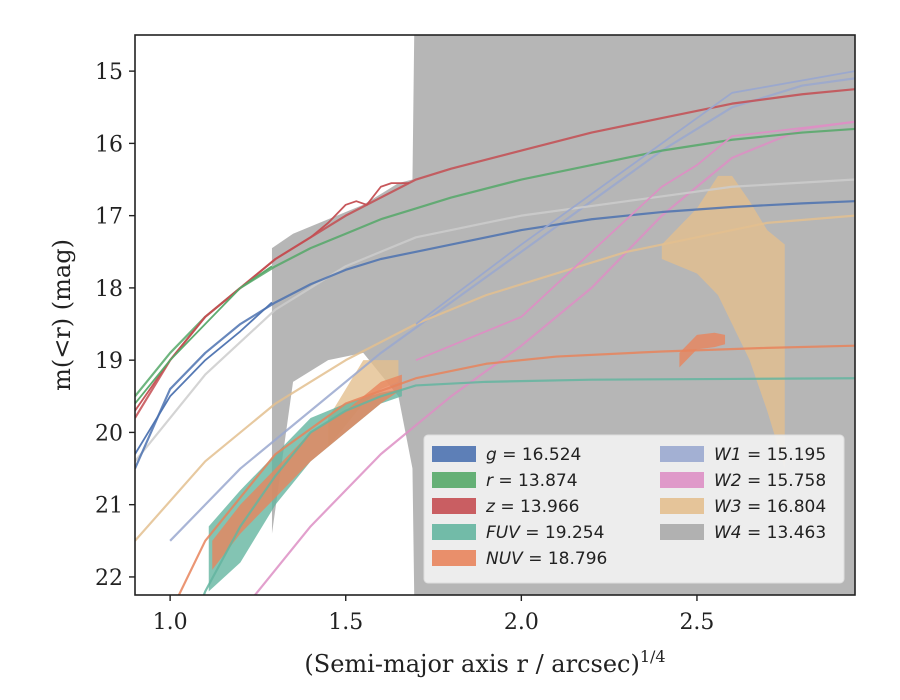  I want to click on legend-label-w1: W1 = 15.195, so click(770, 455).